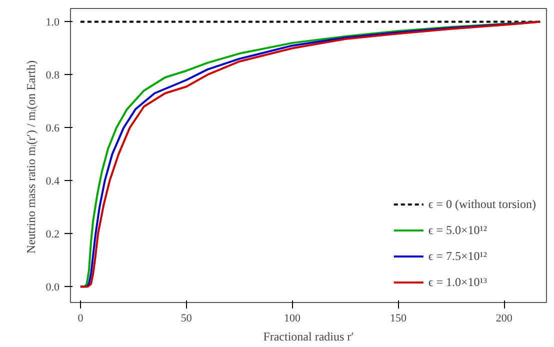 The image size is (554, 347). What do you see at coordinates (308, 337) in the screenshot?
I see `x-axis-title: Fractional radius r′` at bounding box center [308, 337].